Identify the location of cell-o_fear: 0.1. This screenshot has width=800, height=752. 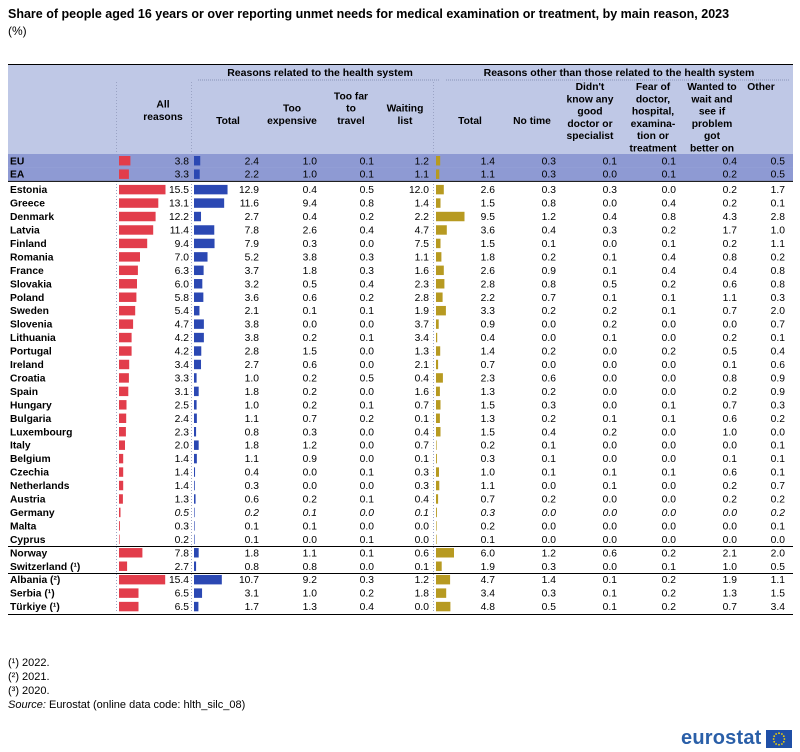
(669, 473).